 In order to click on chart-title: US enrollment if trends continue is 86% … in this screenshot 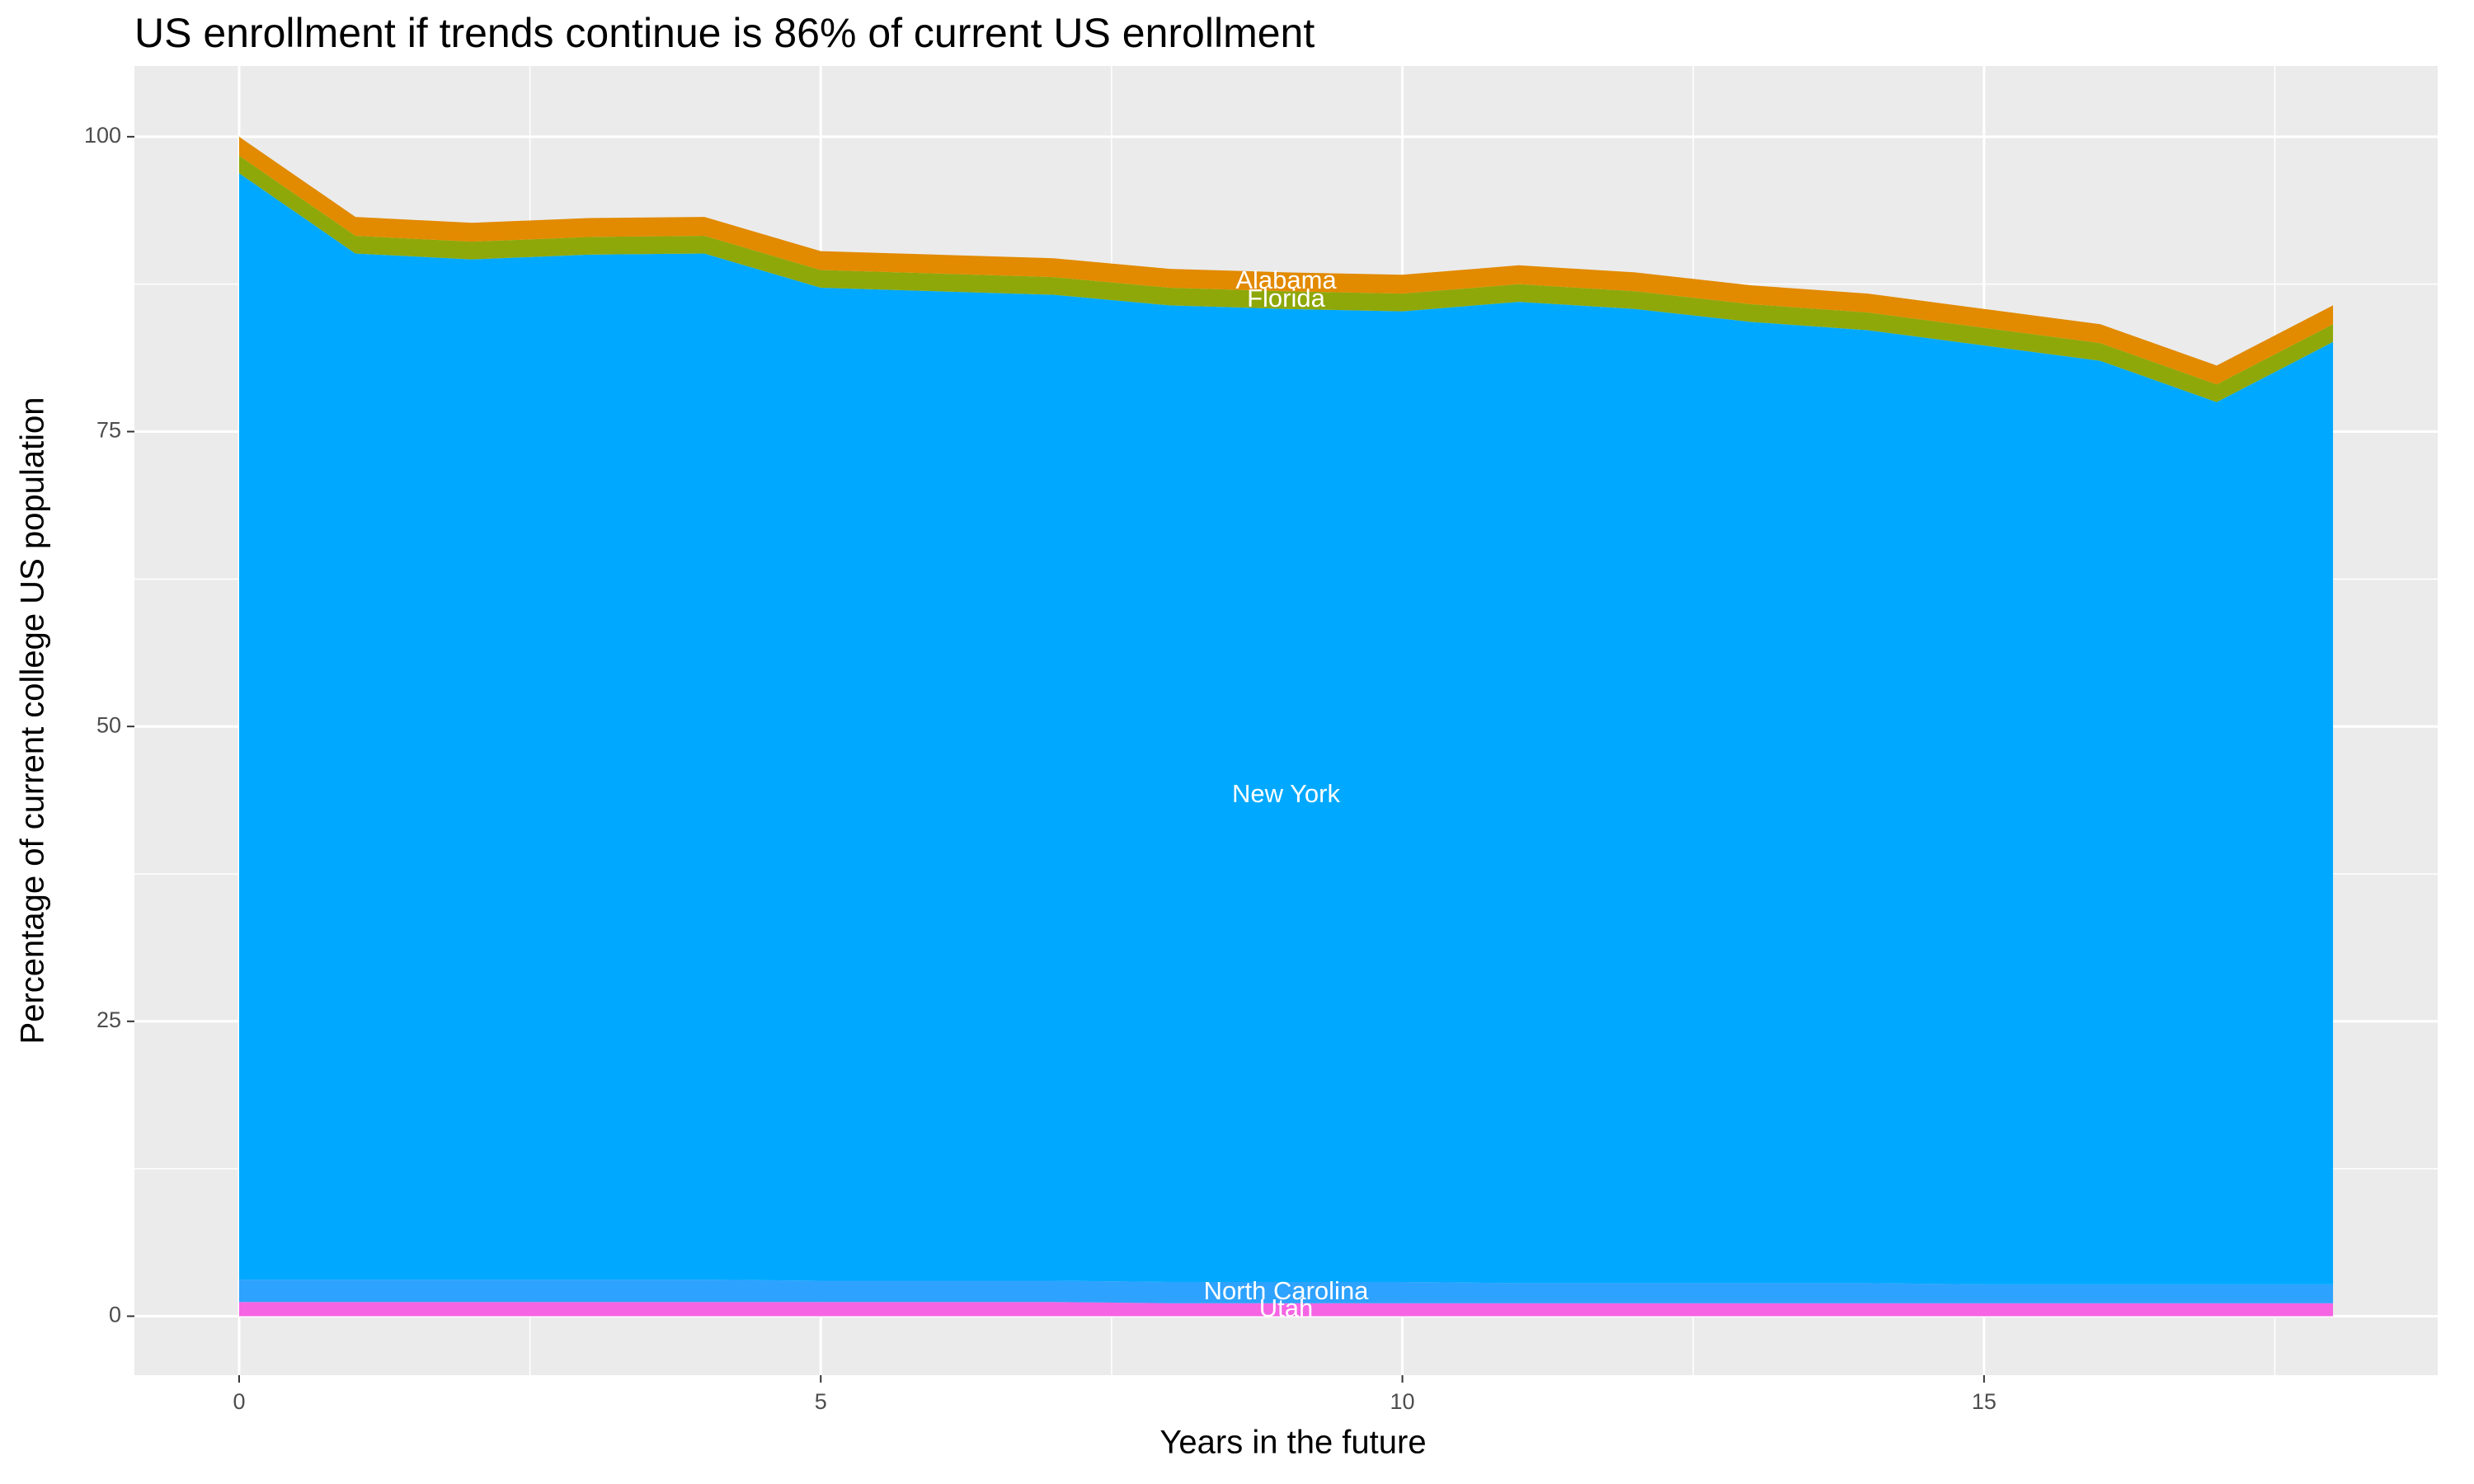, I will do `click(724, 33)`.